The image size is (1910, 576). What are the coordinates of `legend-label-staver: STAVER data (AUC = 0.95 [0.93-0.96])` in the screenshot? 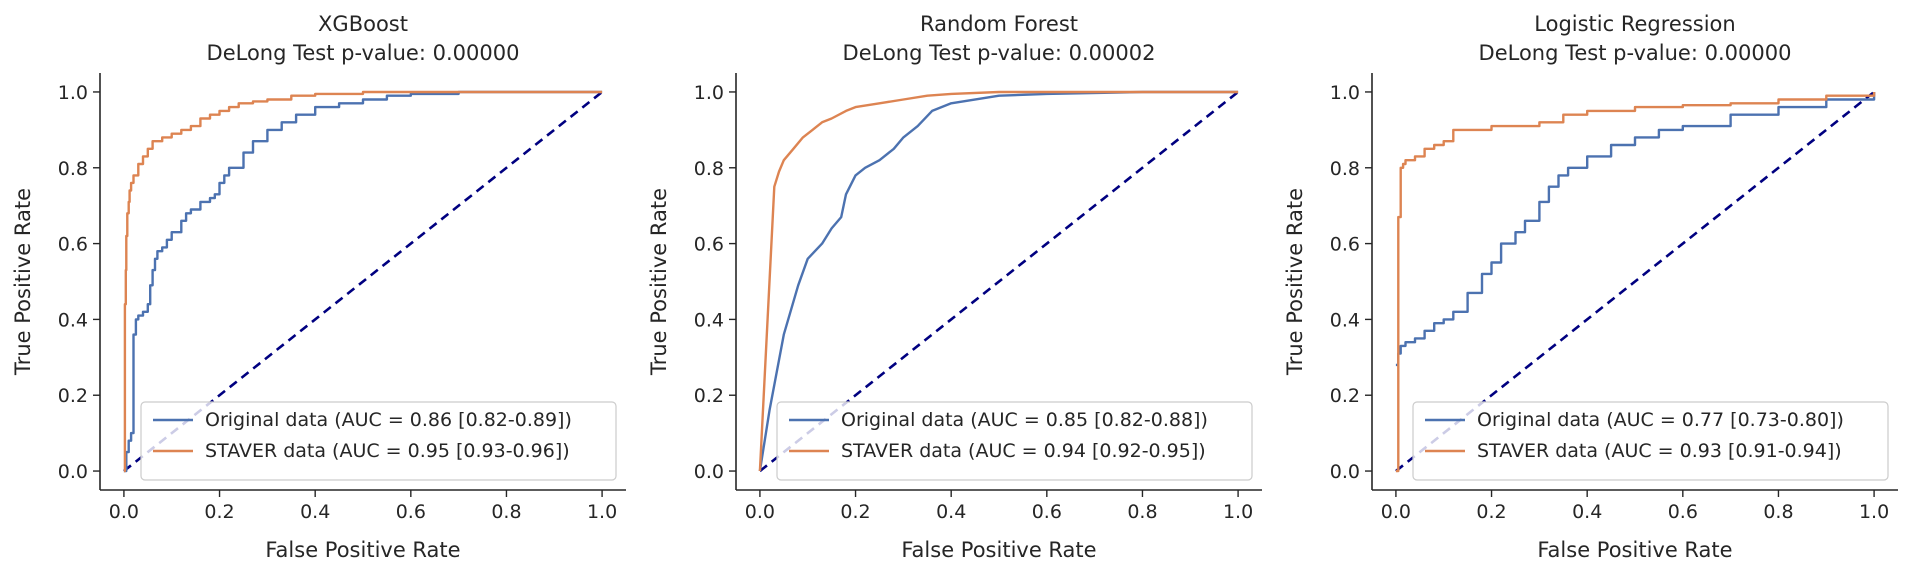 It's located at (387, 451).